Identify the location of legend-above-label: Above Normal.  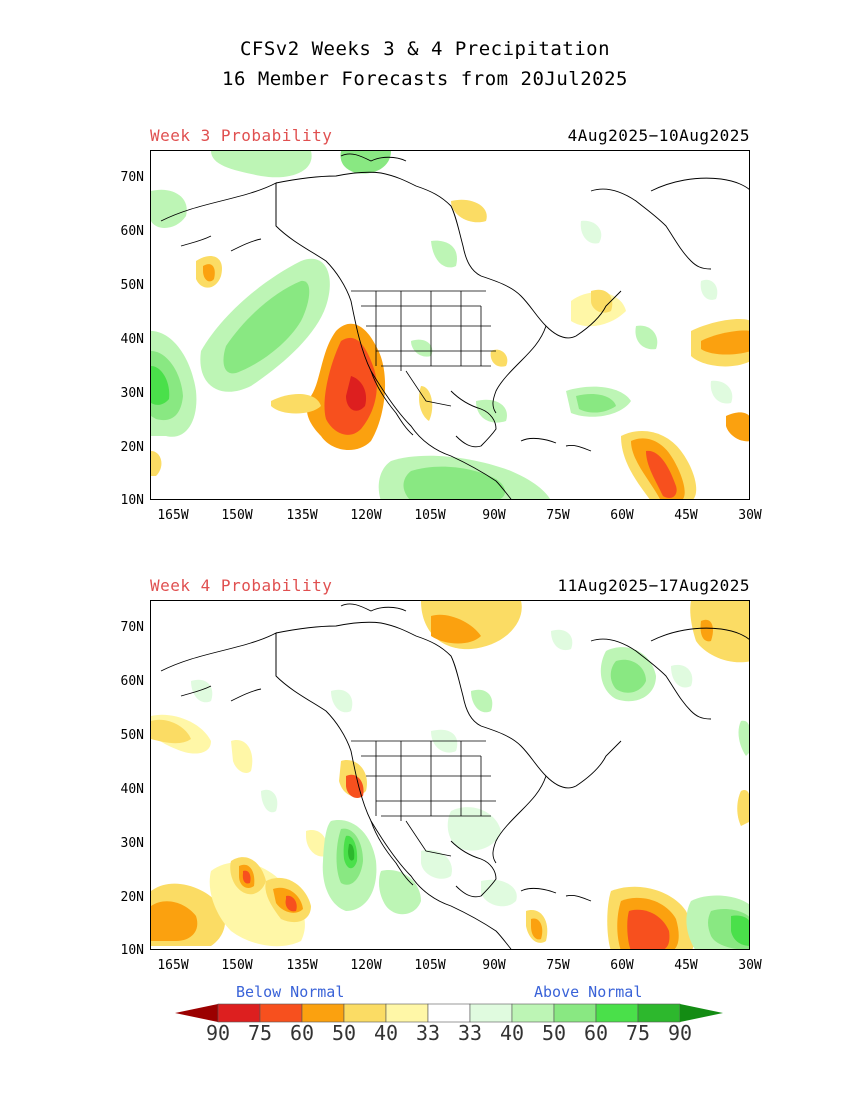
(588, 992).